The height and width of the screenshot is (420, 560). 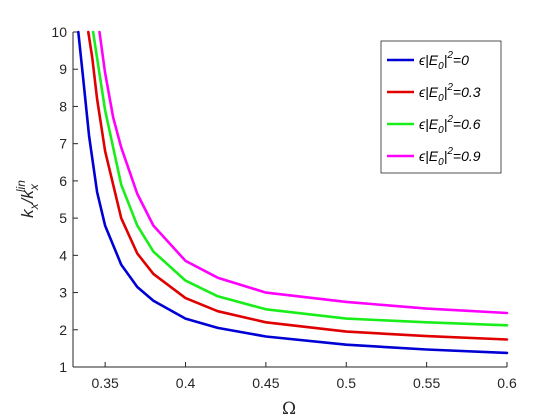 What do you see at coordinates (347, 383) in the screenshot?
I see `x-tick-label: 0.5` at bounding box center [347, 383].